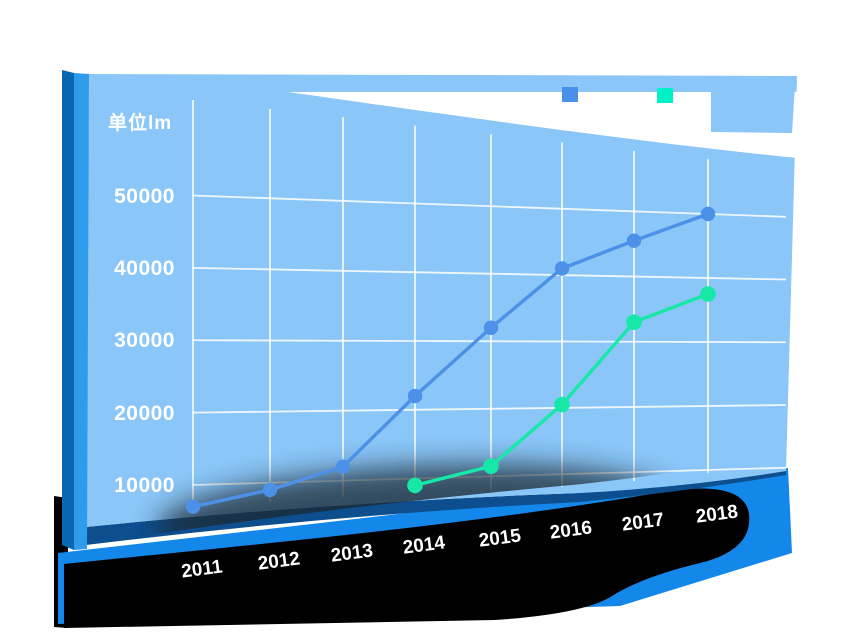  I want to click on y-tick-label-10000: 10000, so click(144, 485).